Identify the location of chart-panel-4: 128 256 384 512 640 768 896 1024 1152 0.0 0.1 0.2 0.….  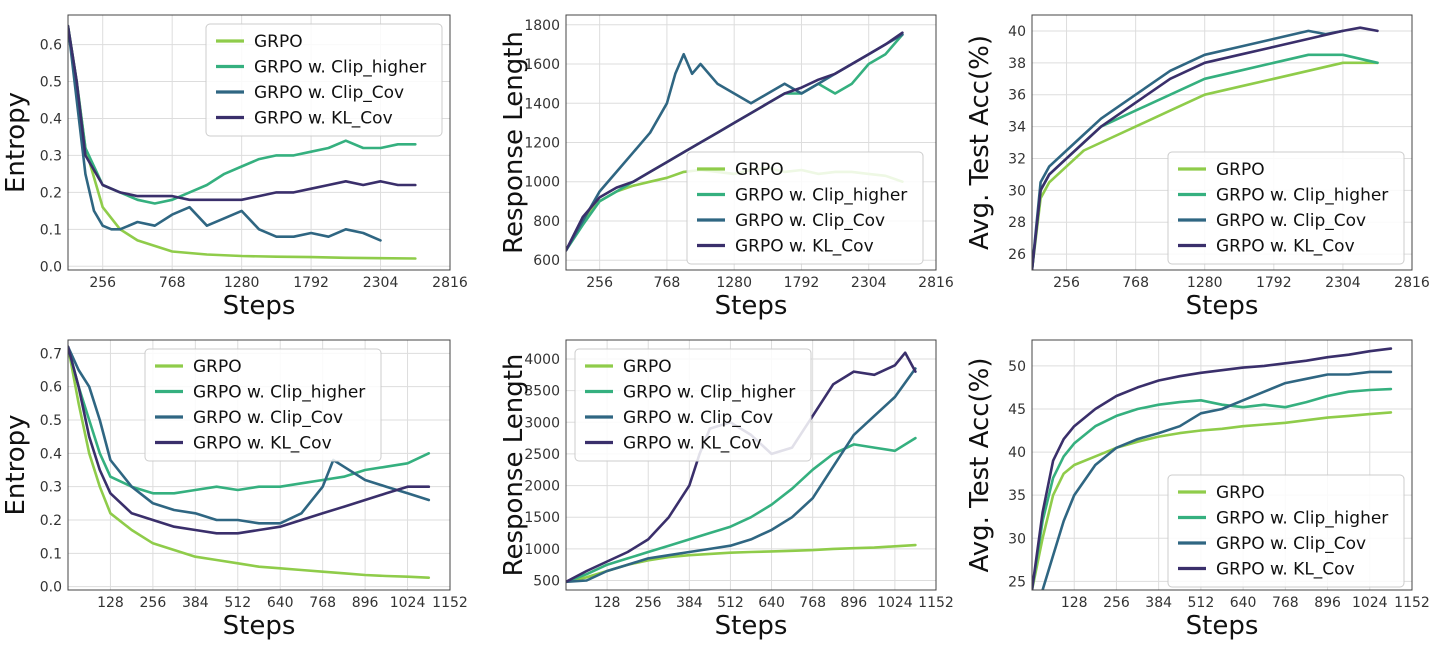
(234, 490).